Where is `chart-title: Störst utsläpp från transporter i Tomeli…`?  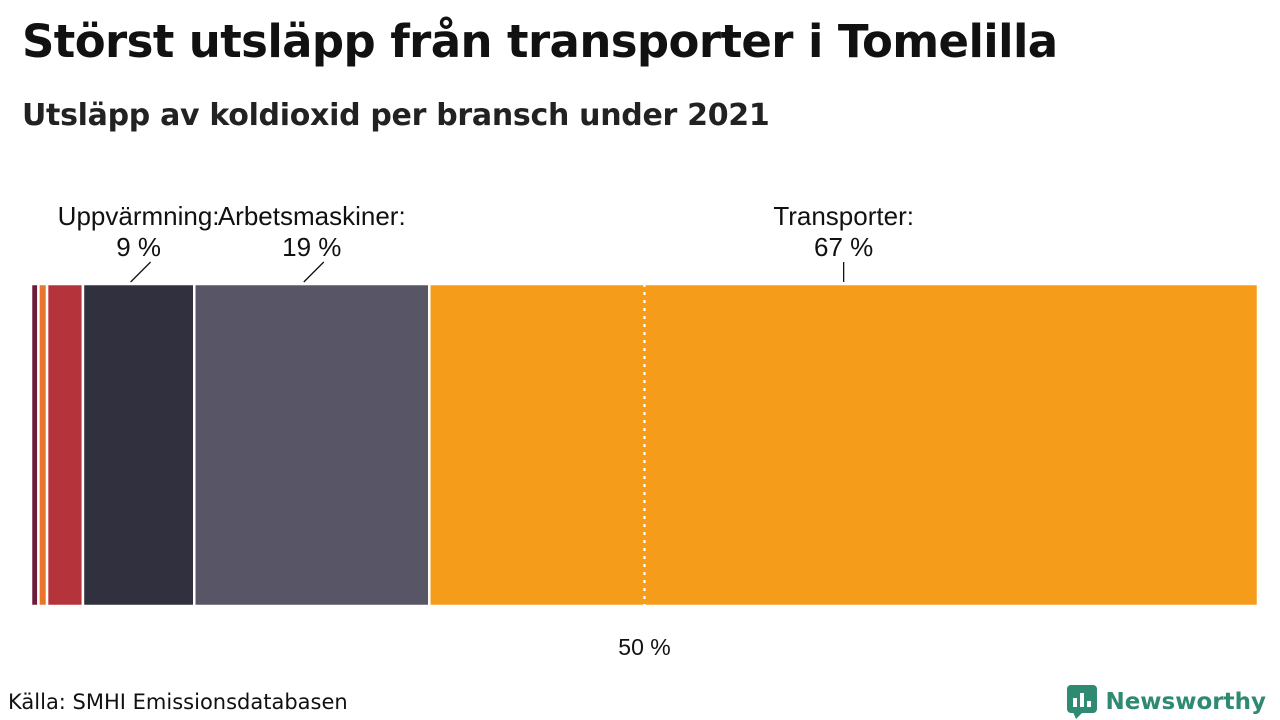 chart-title: Störst utsläpp från transporter i Tomeli… is located at coordinates (540, 41).